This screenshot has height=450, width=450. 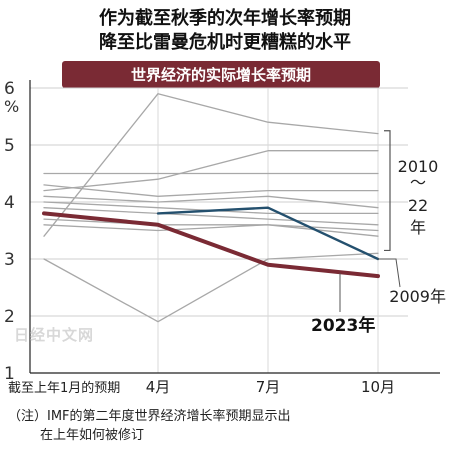 I want to click on bracket-label-line-1: 2010, so click(x=418, y=166).